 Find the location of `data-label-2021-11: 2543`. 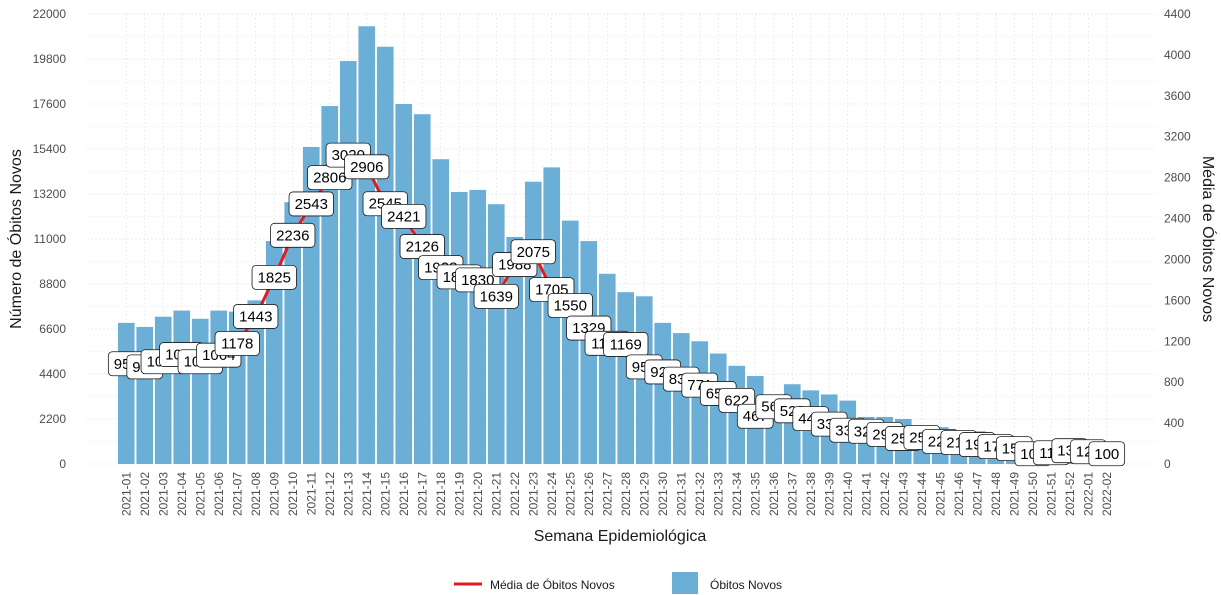

data-label-2021-11: 2543 is located at coordinates (311, 204).